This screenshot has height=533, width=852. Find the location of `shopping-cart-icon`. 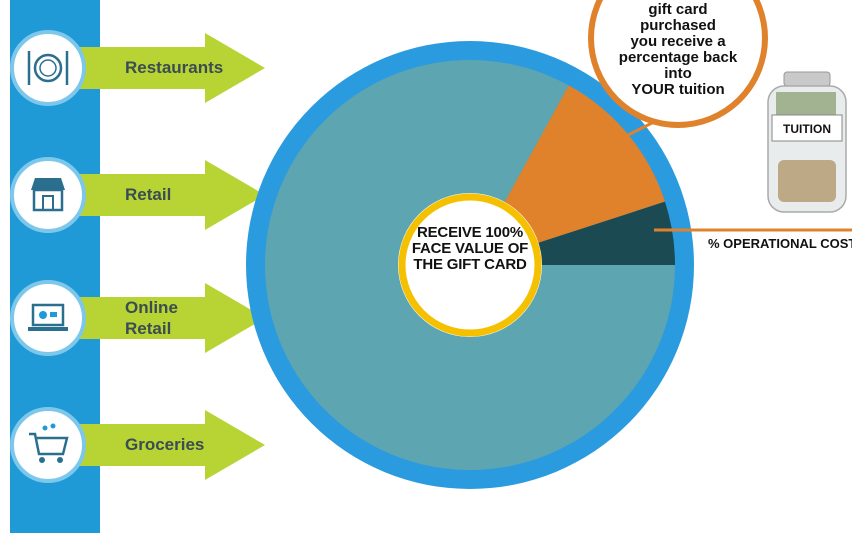

shopping-cart-icon is located at coordinates (48, 445).